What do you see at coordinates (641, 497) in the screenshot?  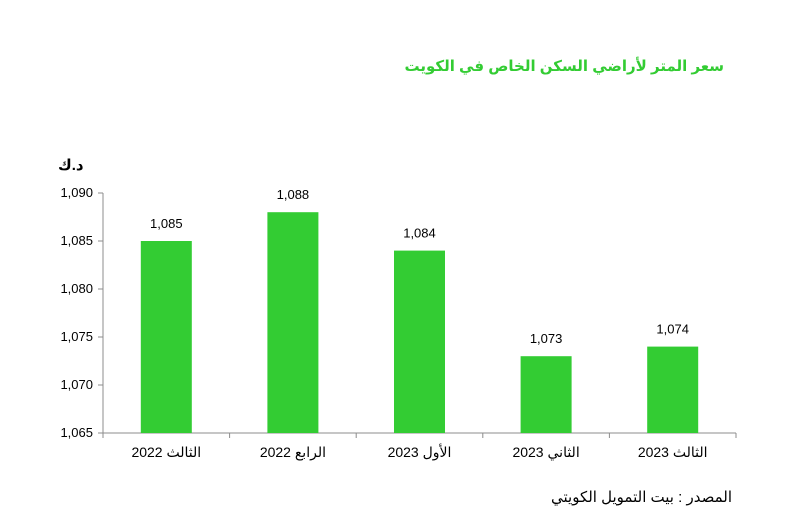 I see `source-note: المصدر : بيت التمويل الكويتي` at bounding box center [641, 497].